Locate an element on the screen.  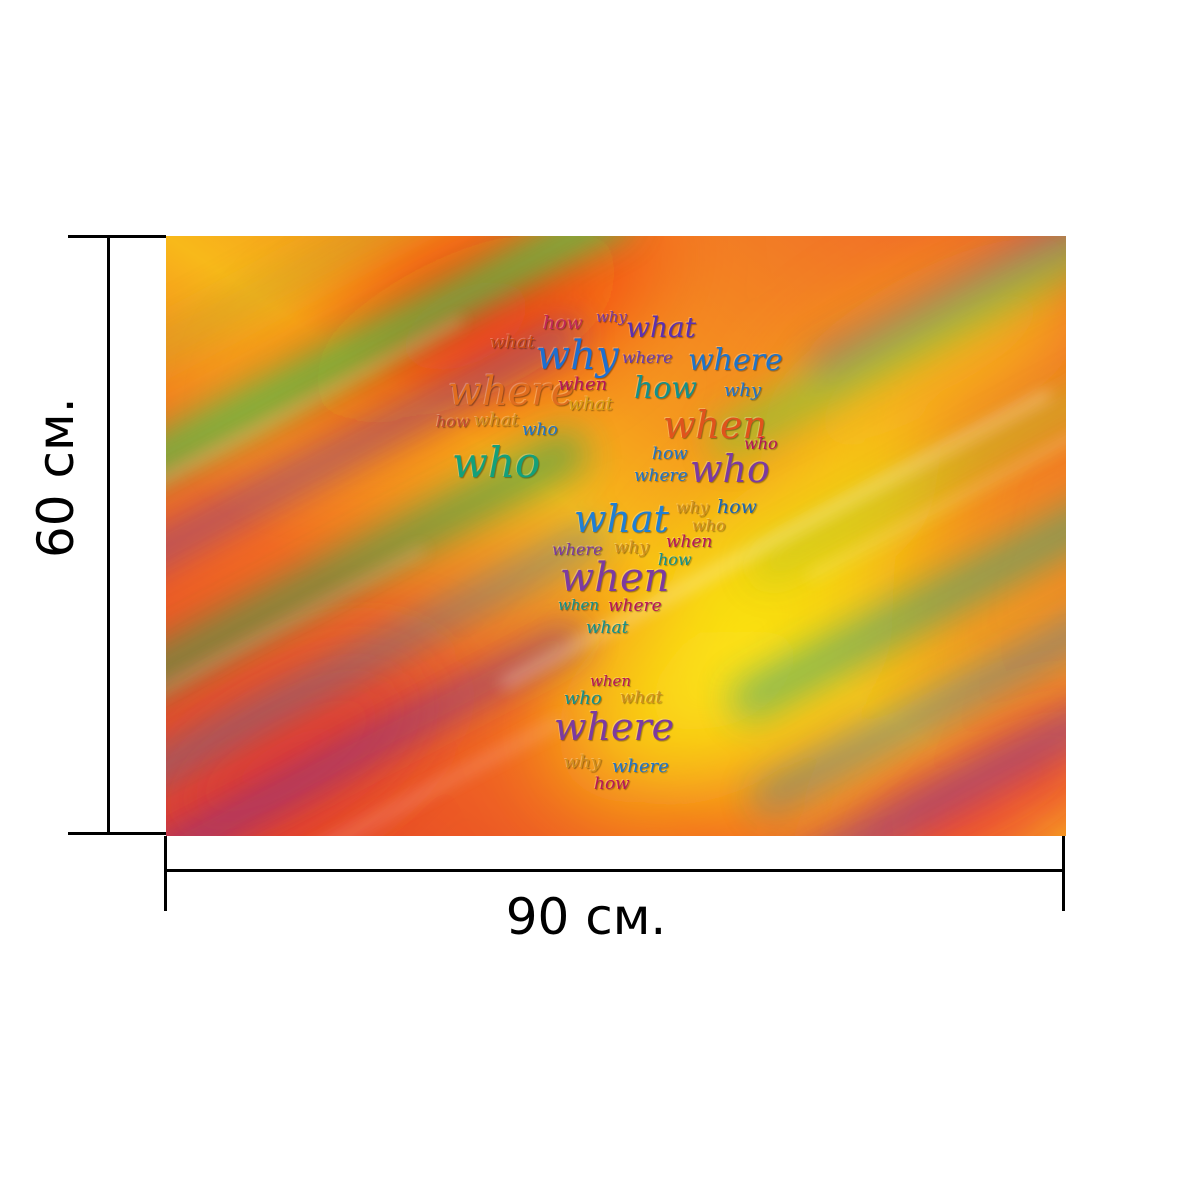
width-left-tick is located at coordinates (165, 873).